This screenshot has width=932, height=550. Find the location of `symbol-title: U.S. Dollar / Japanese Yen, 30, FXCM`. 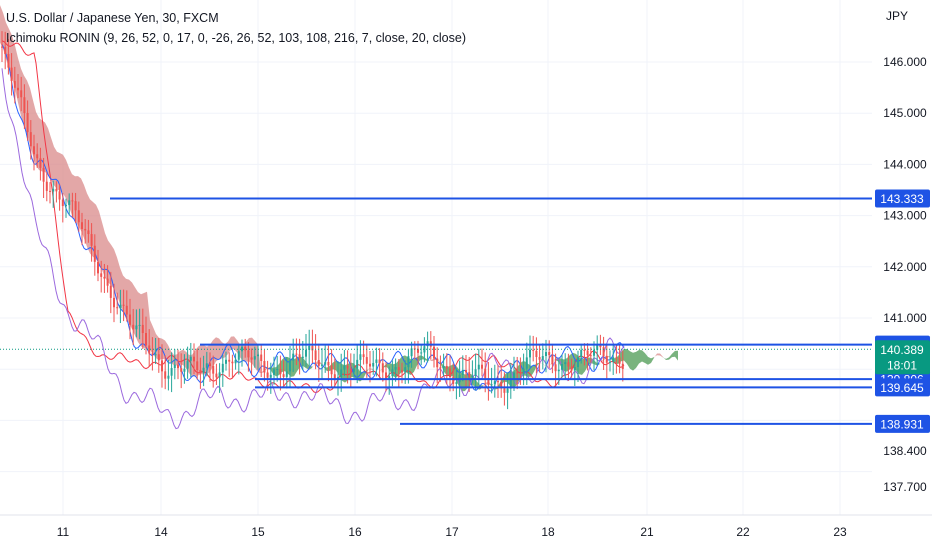

symbol-title: U.S. Dollar / Japanese Yen, 30, FXCM is located at coordinates (112, 18).